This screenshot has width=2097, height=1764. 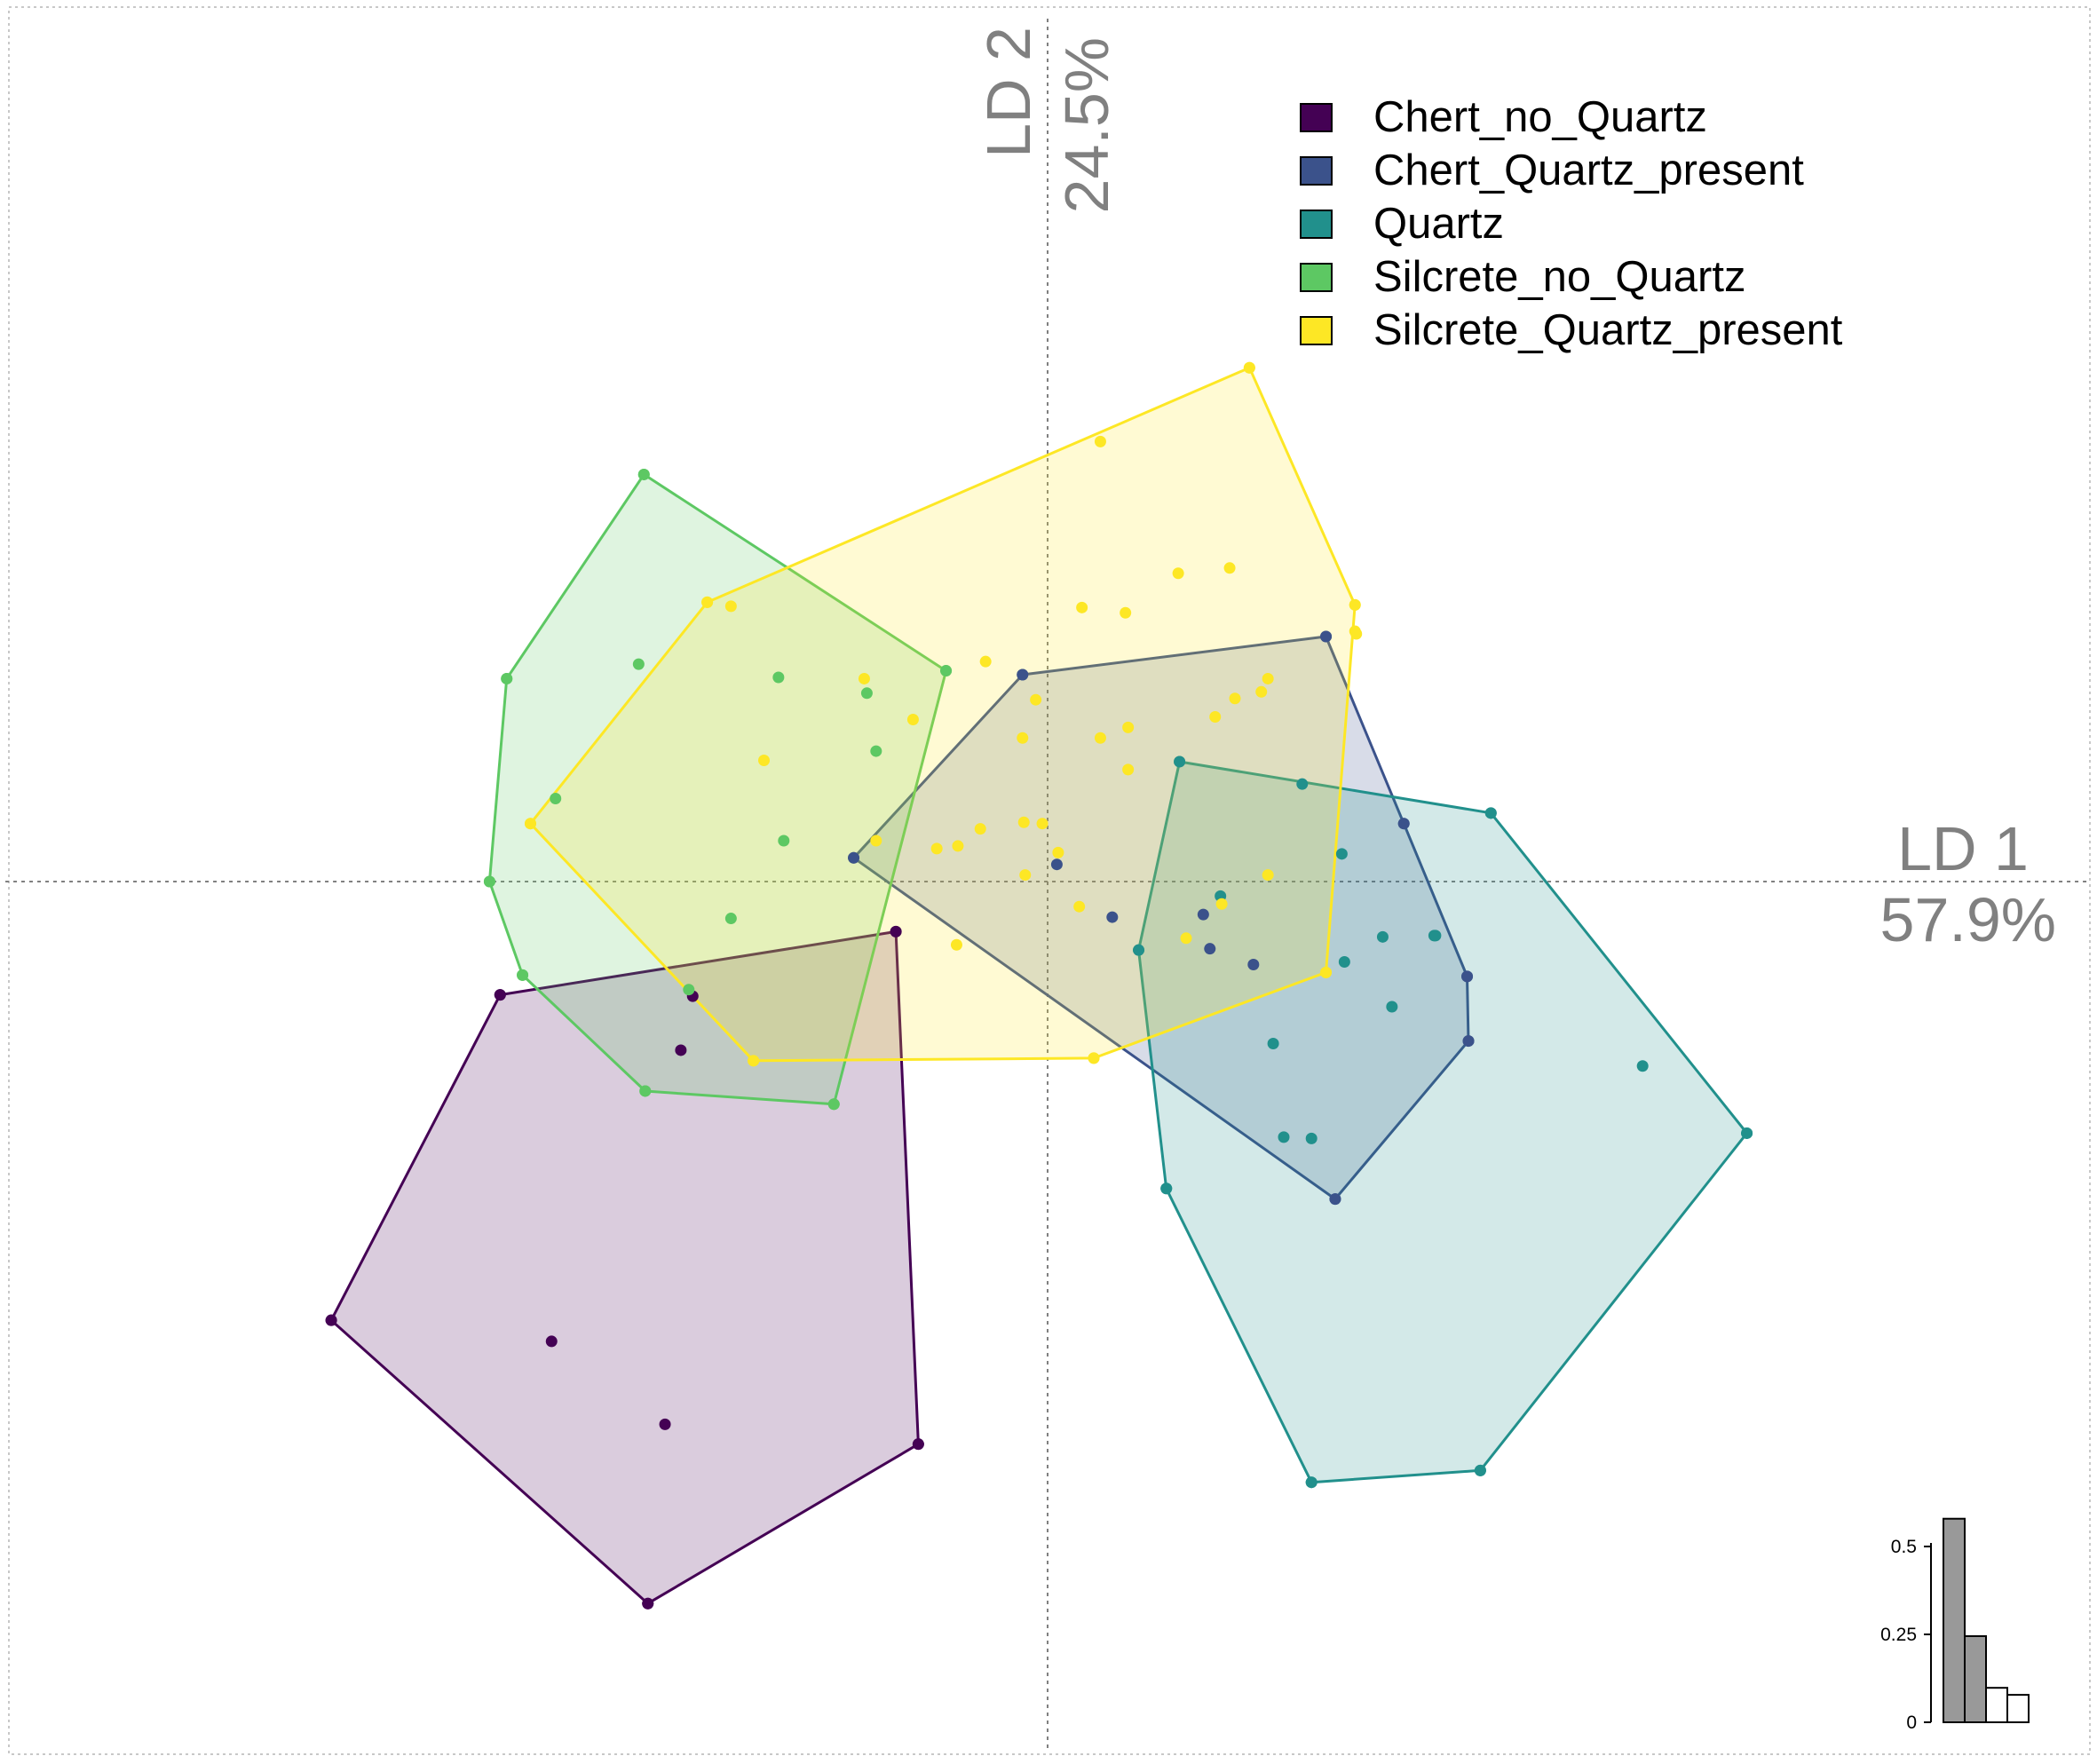 I want to click on legend-label-3: Silcrete_no_Quartz, so click(x=1559, y=277).